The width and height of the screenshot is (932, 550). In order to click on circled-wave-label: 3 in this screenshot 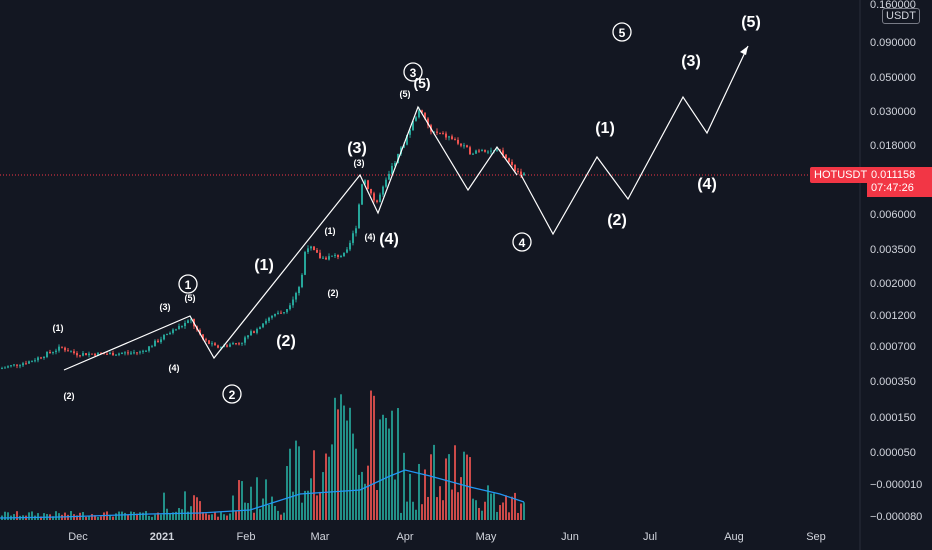, I will do `click(413, 73)`.